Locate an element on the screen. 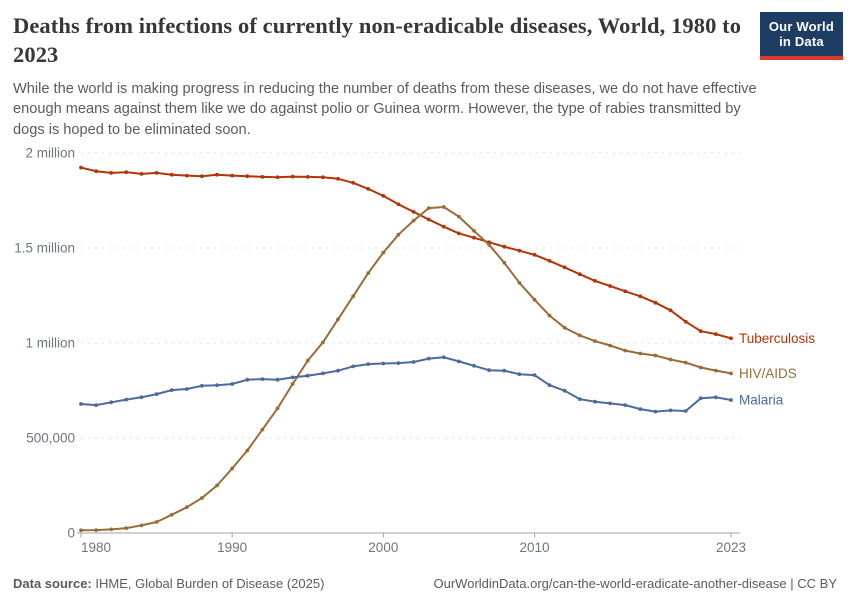 This screenshot has height=600, width=850. license-badge: CC BY is located at coordinates (817, 583).